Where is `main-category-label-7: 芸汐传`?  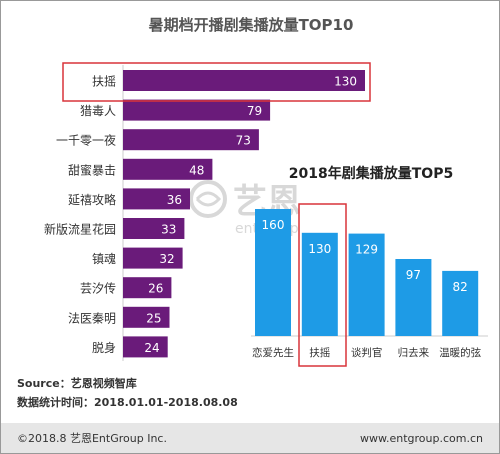 main-category-label-7: 芸汐传 is located at coordinates (98, 288).